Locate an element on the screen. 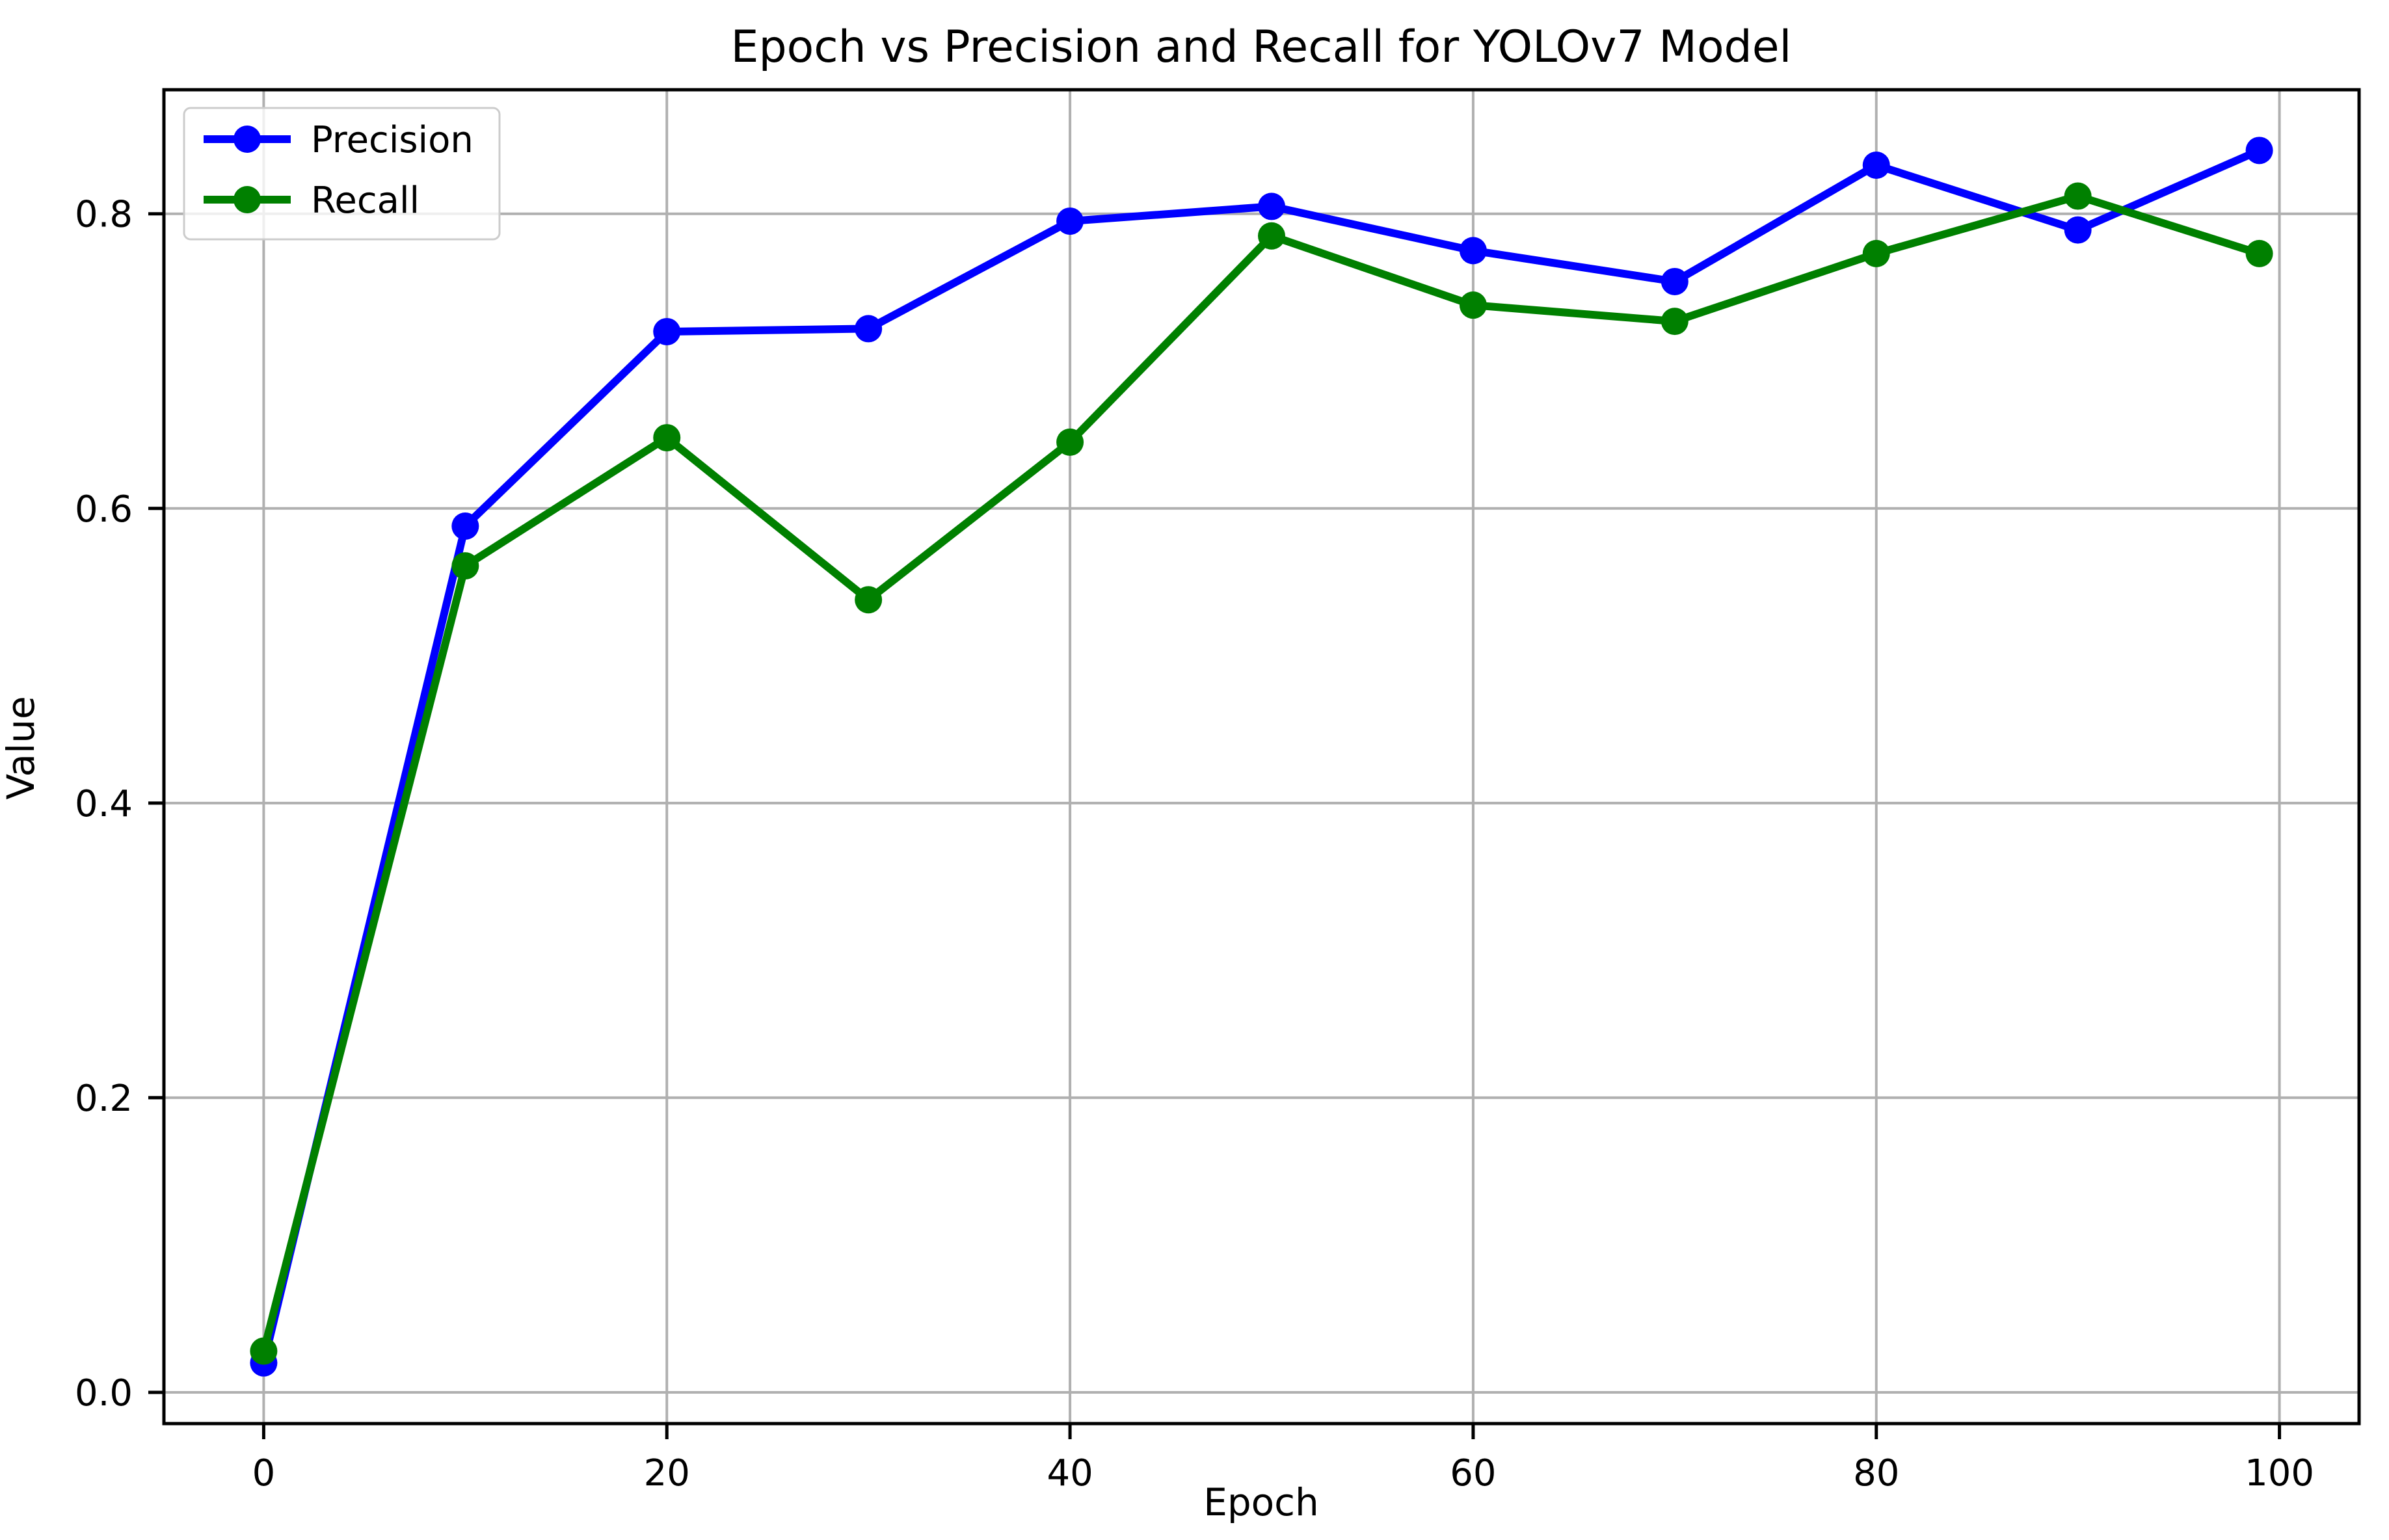 This screenshot has width=2389, height=1540. y-tick-label-0.4: 0.4 is located at coordinates (104, 804).